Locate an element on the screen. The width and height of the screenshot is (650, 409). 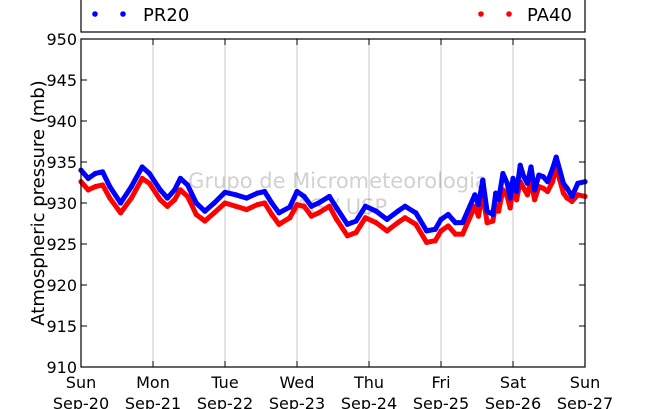
y-tick-label-0: 910 is located at coordinates (61, 367).